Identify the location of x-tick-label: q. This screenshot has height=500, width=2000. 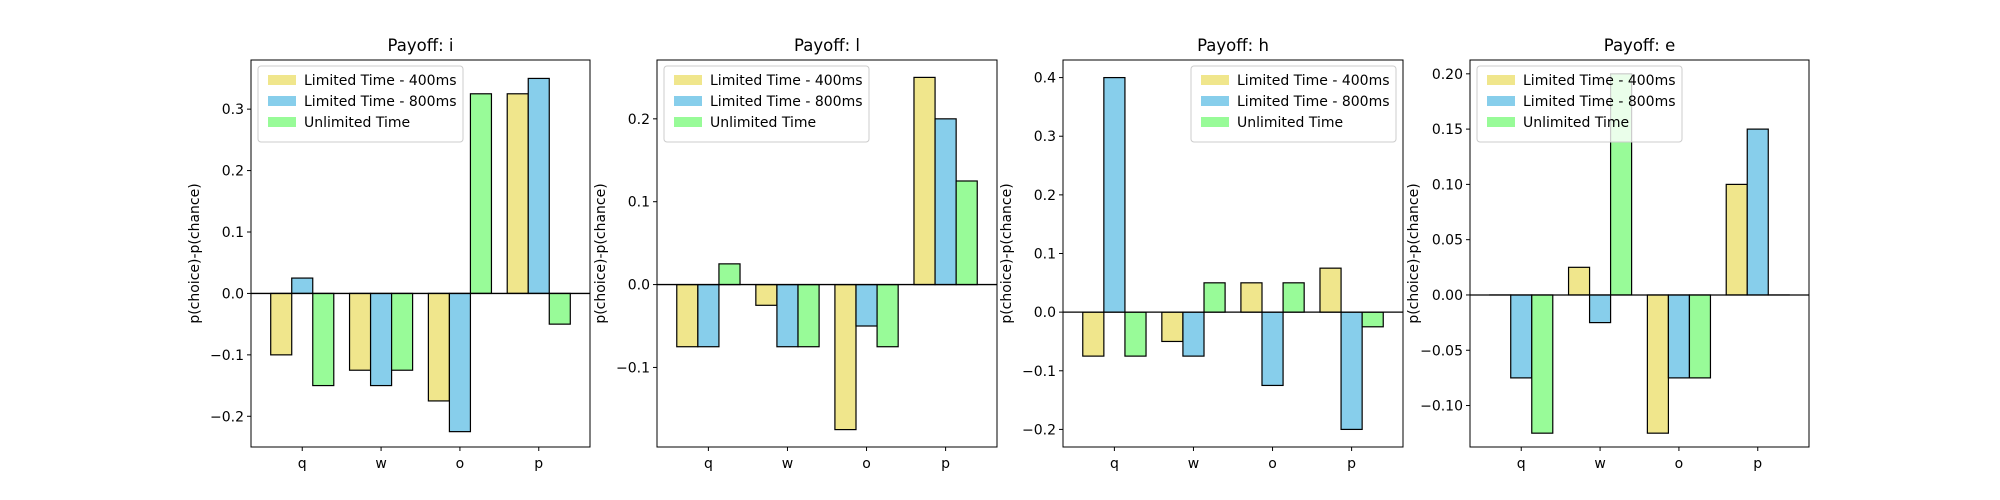
(708, 464).